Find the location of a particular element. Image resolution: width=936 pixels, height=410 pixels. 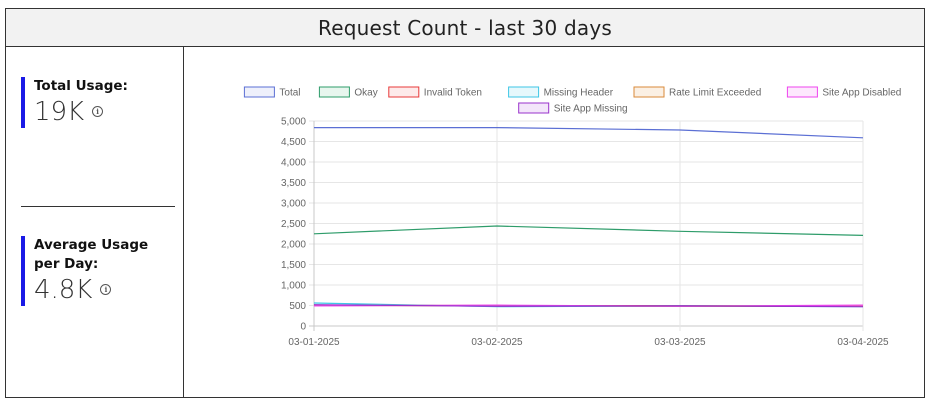

y-tick-label: 4,000 is located at coordinates (293, 163).